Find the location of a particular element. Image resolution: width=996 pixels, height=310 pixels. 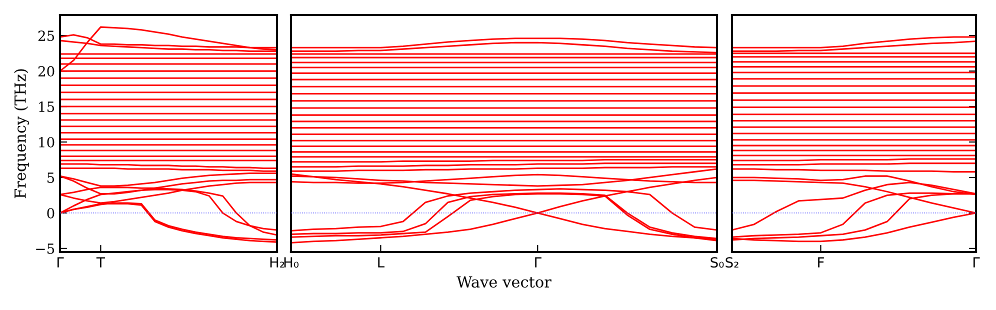

x-tick-label: S₂ is located at coordinates (732, 262).